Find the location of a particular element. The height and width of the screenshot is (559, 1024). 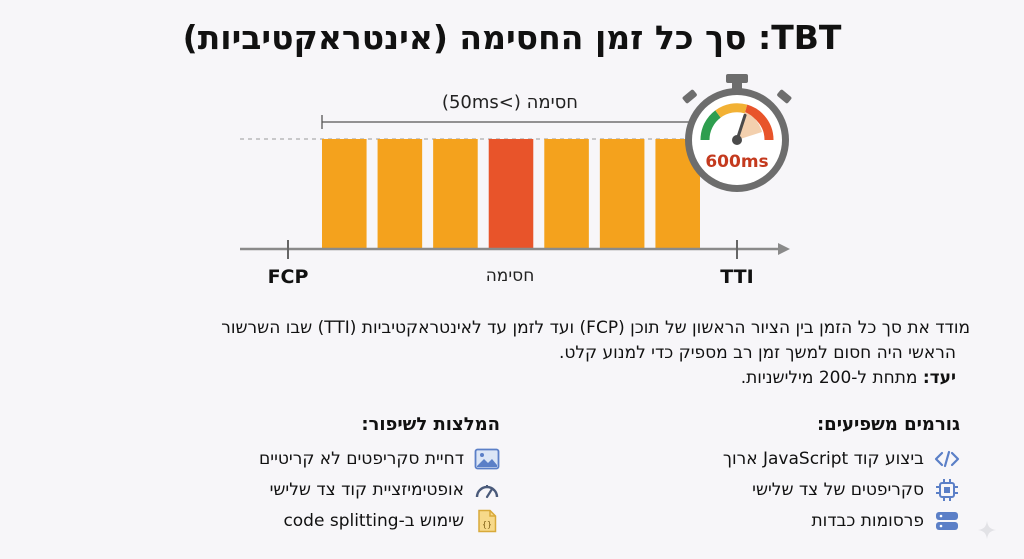

chip-icon is located at coordinates (947, 489).